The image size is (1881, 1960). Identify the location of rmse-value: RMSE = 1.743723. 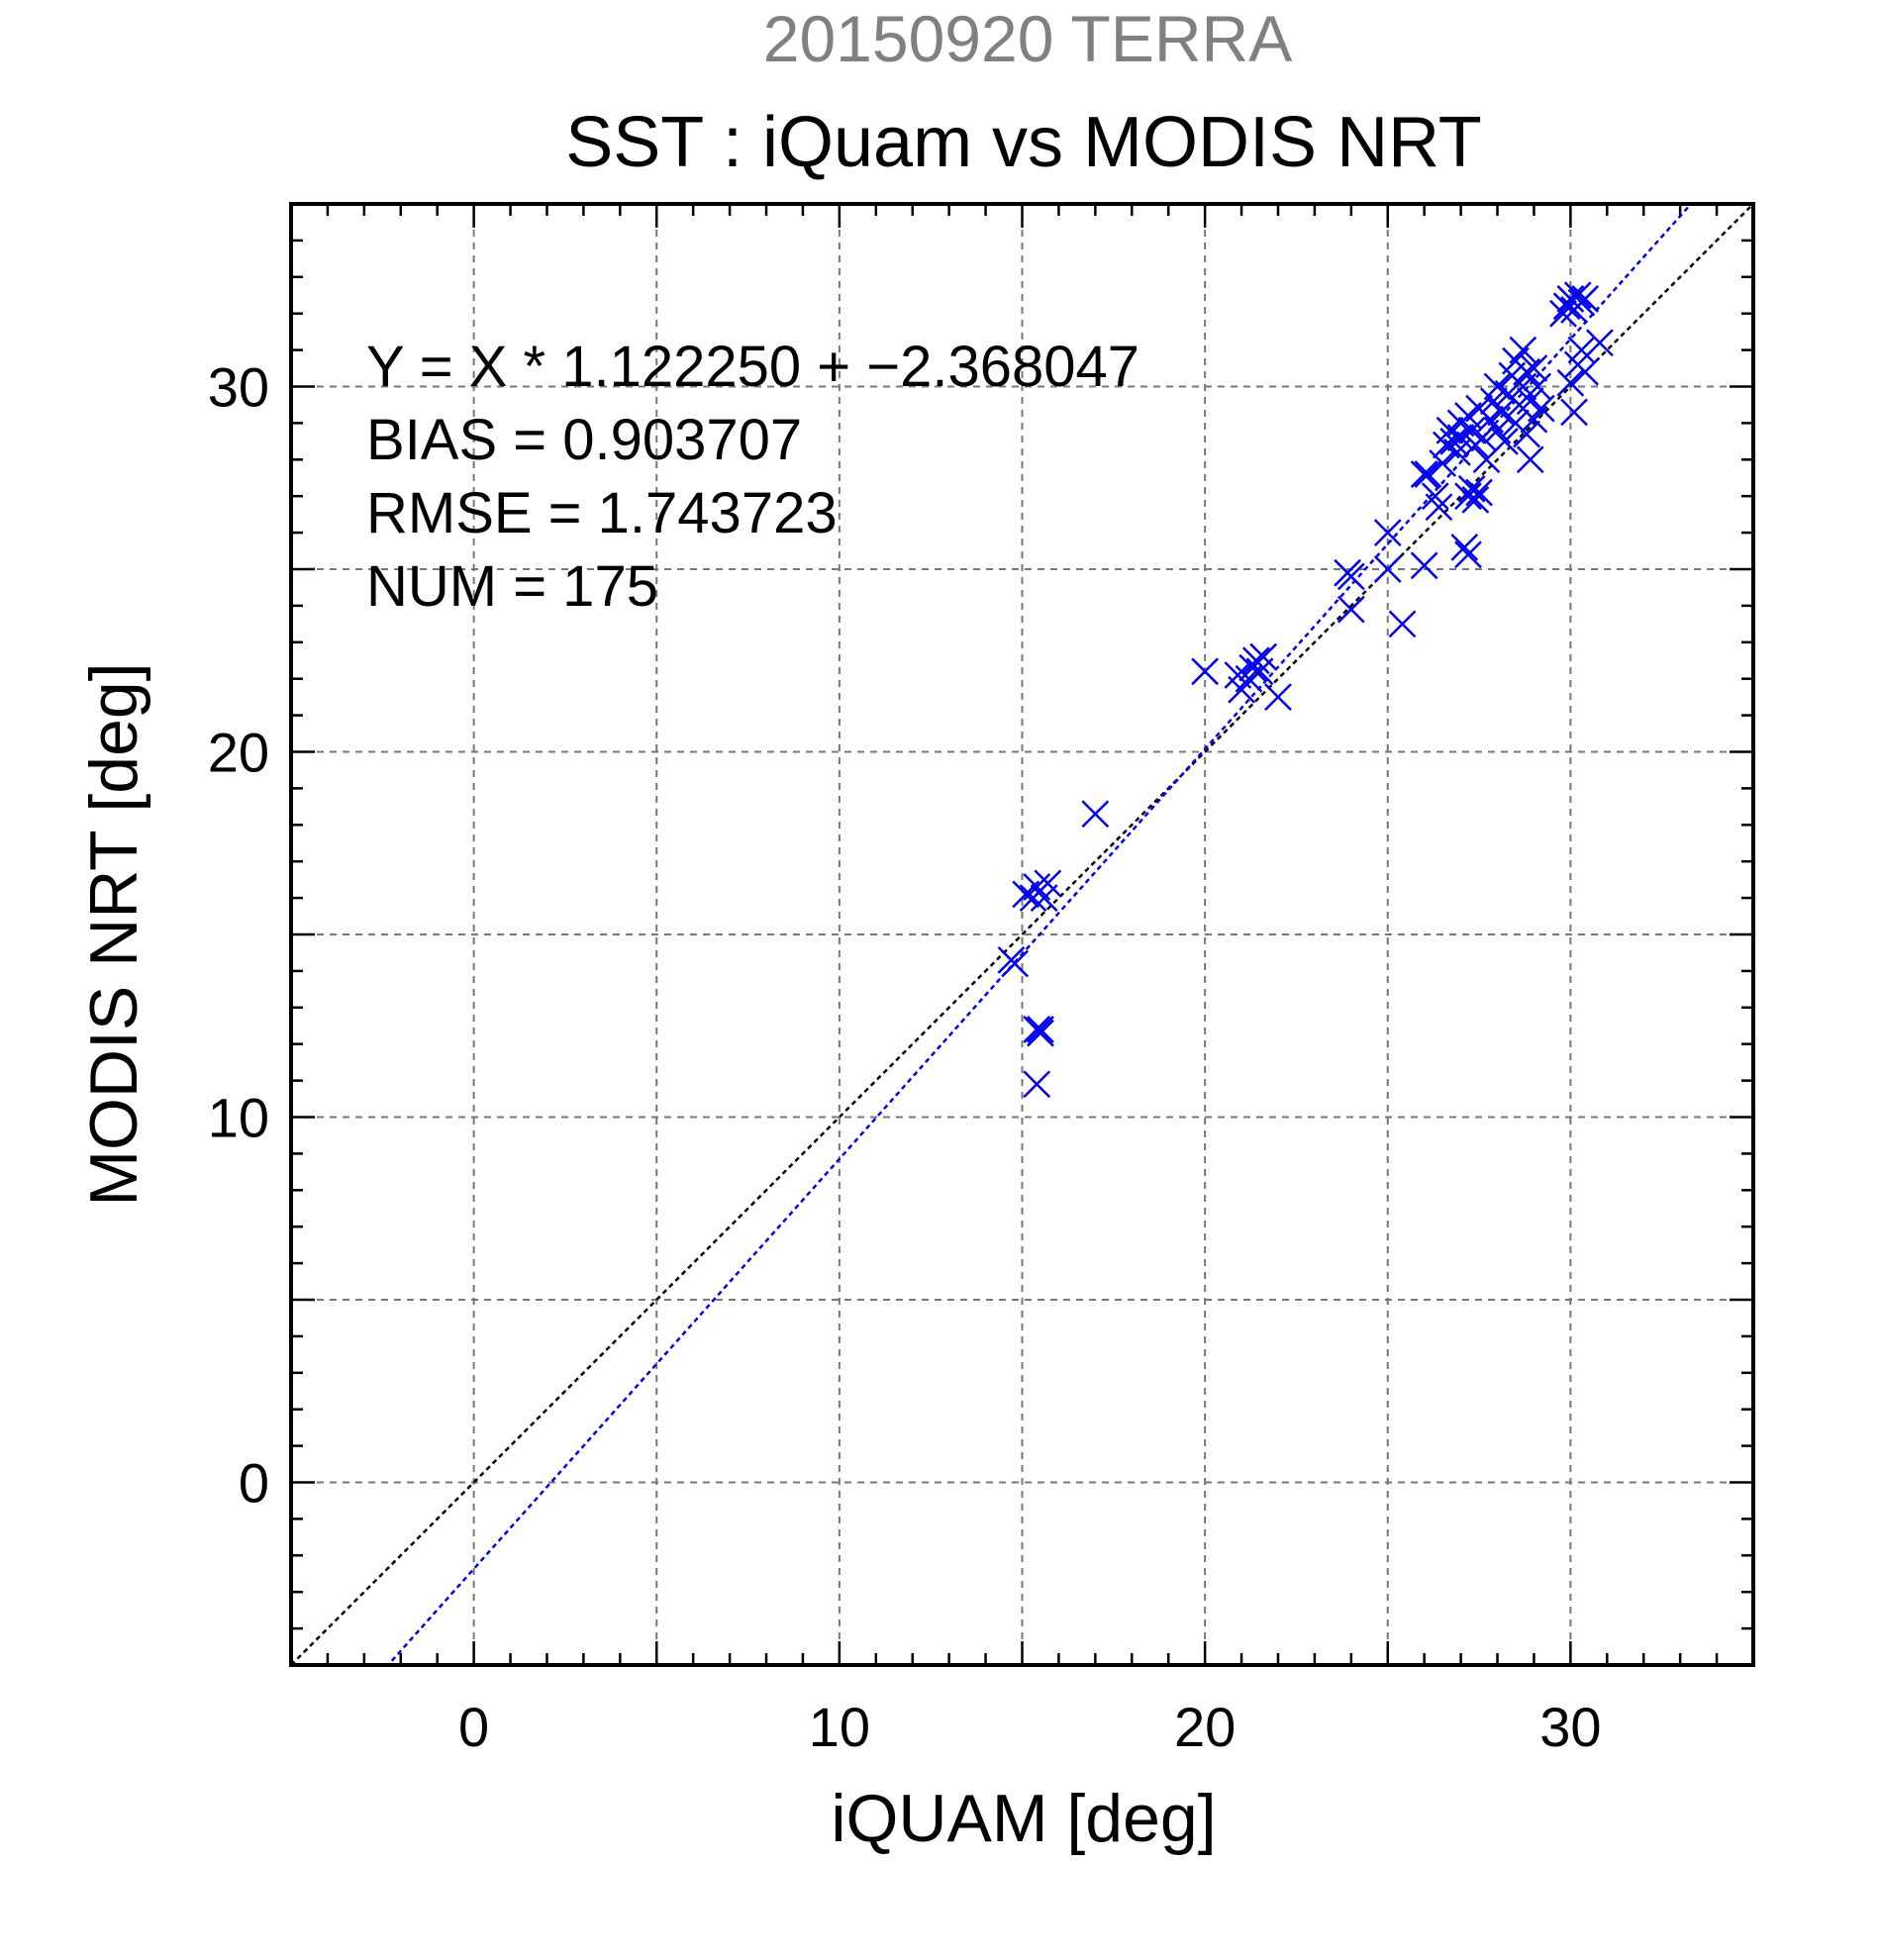
(602, 513).